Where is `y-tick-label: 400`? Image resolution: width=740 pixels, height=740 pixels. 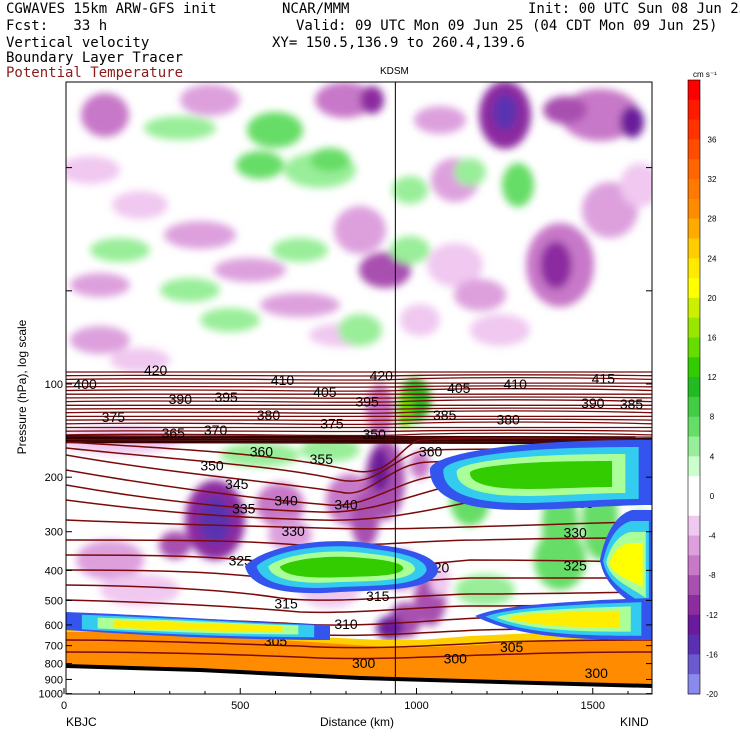 y-tick-label: 400 is located at coordinates (54, 571).